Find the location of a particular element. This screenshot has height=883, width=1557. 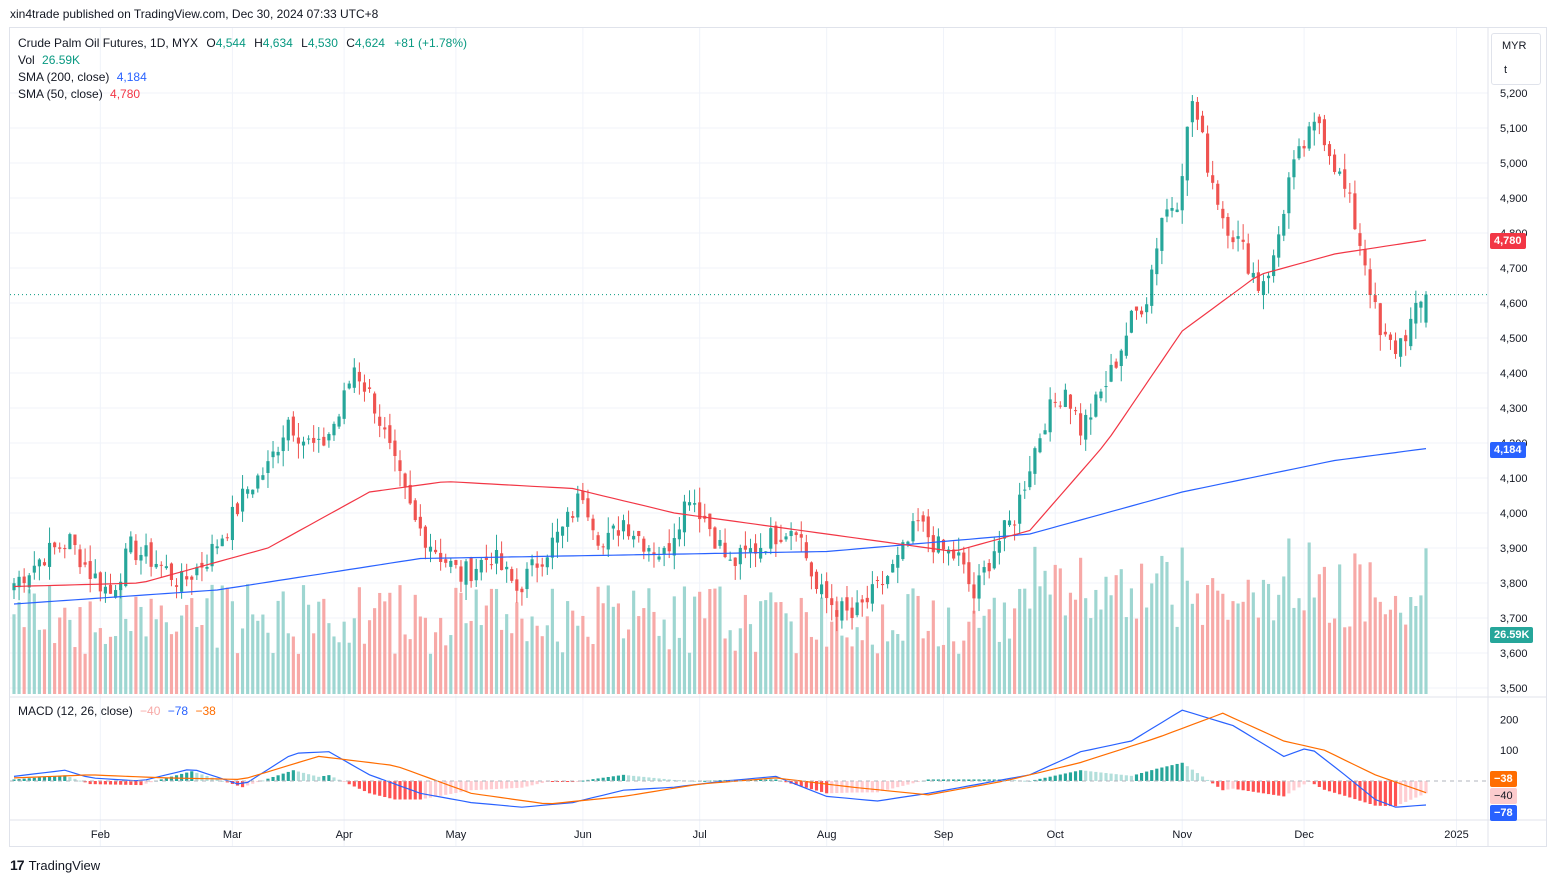

sma50-legend: SMA (50, close) 4,780 is located at coordinates (79, 94).